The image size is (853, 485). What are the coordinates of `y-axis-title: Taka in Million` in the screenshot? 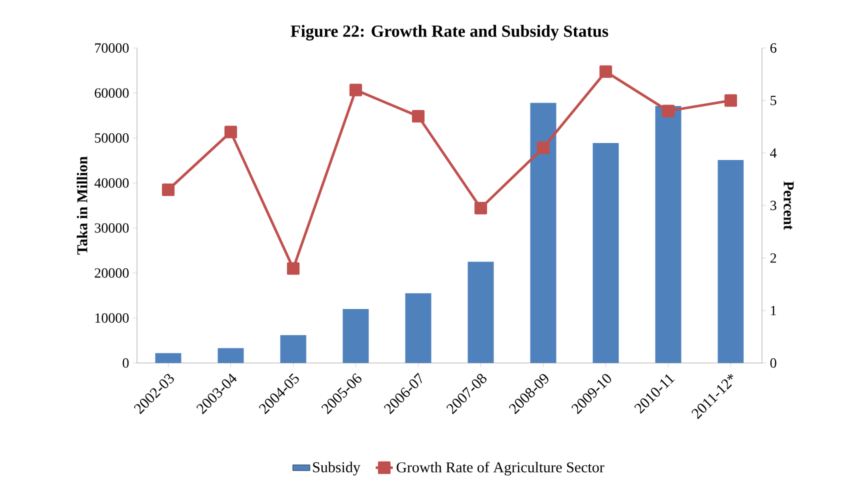 It's located at (82, 205).